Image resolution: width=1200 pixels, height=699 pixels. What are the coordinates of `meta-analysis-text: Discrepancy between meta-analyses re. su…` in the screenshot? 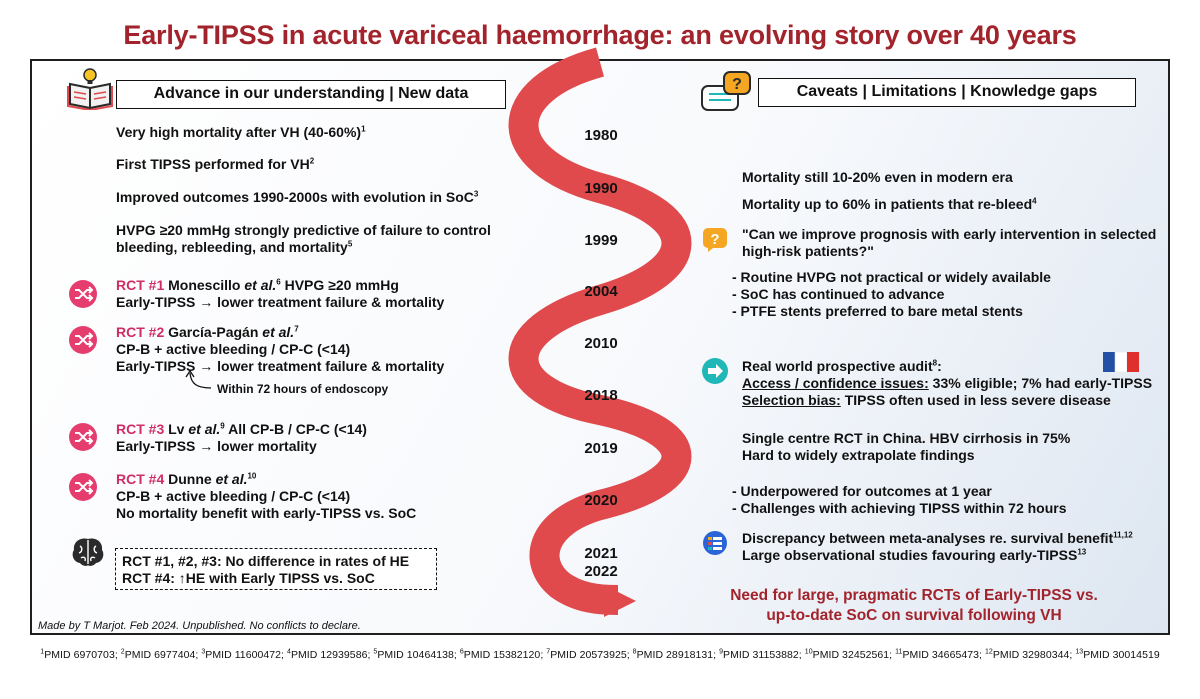 It's located at (937, 546).